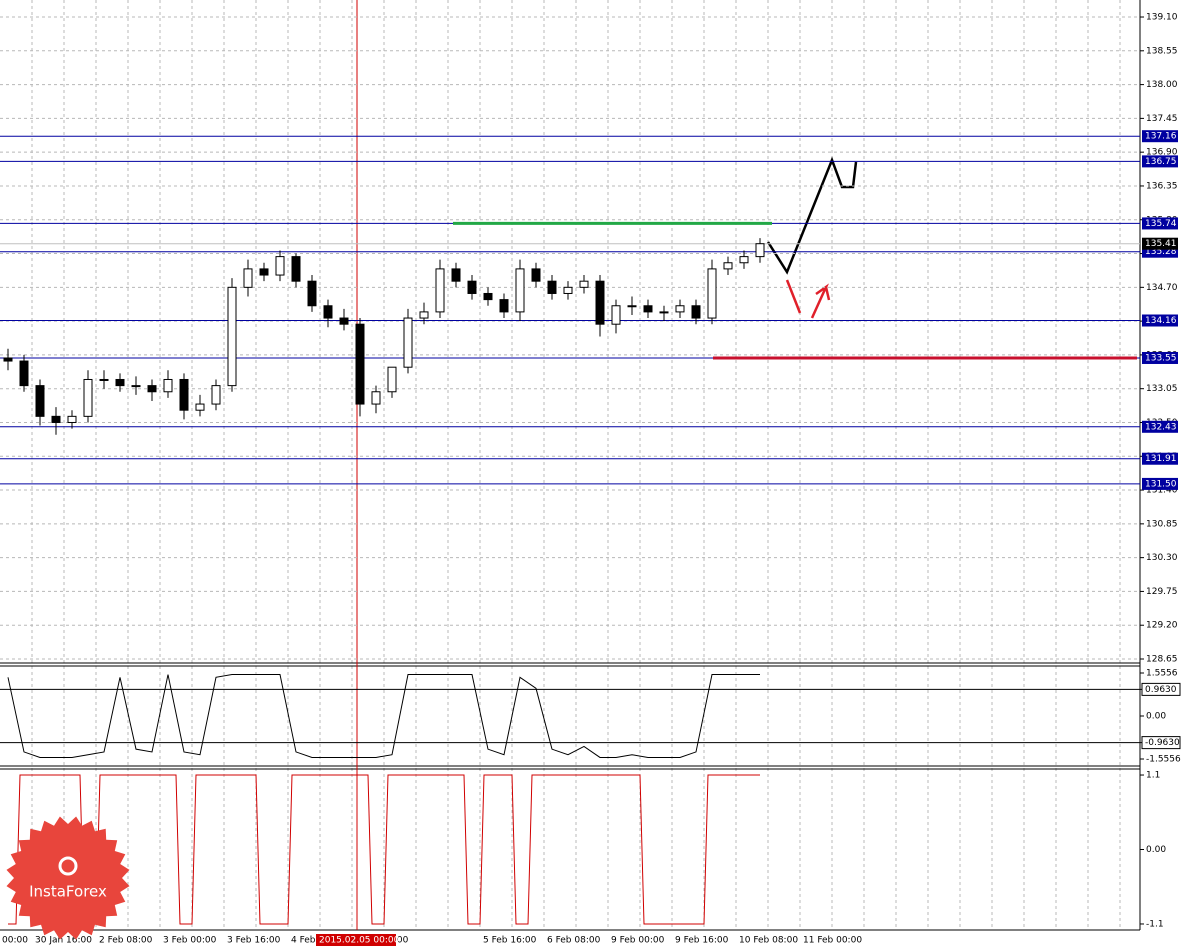  I want to click on forecast-path, so click(812, 215).